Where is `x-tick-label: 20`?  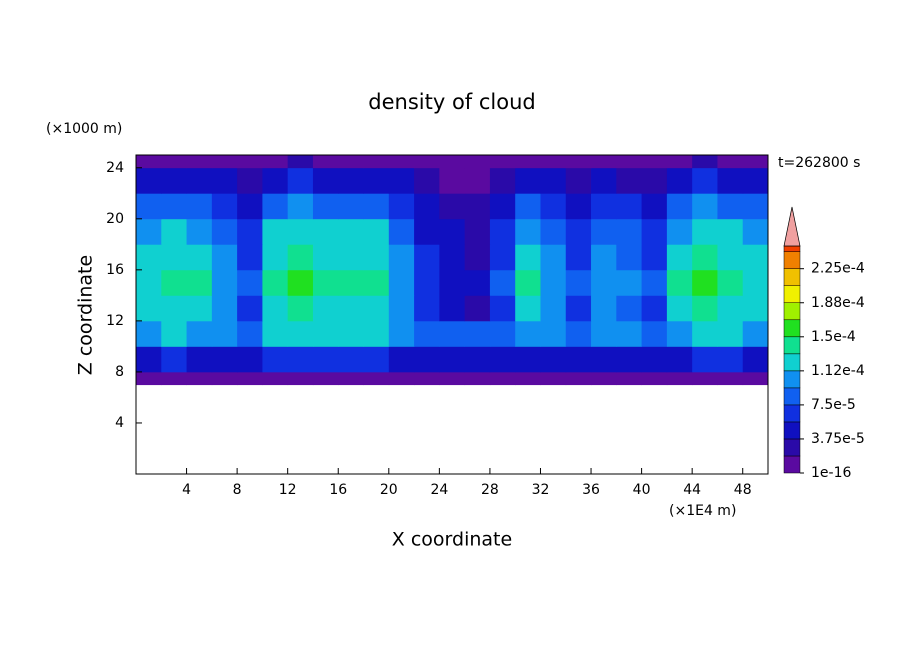
x-tick-label: 20 is located at coordinates (389, 490).